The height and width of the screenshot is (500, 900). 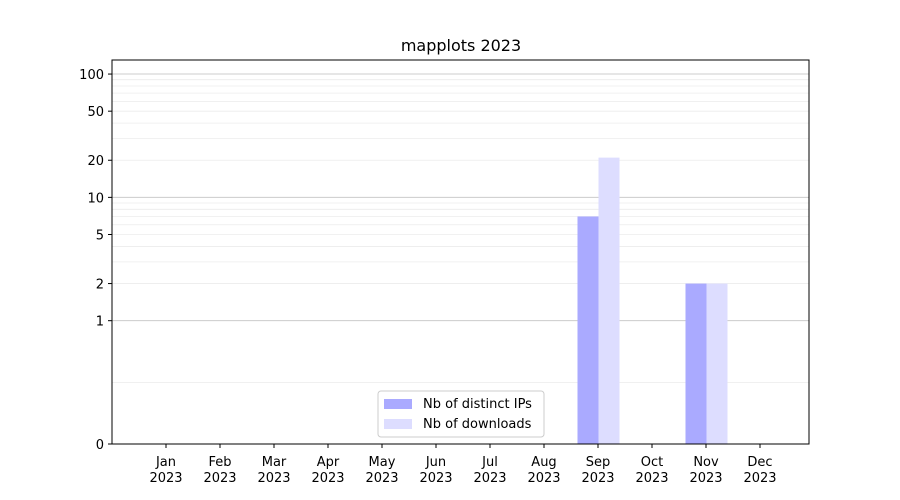 I want to click on legend-label: Nb of distinct IPs, so click(x=477, y=404).